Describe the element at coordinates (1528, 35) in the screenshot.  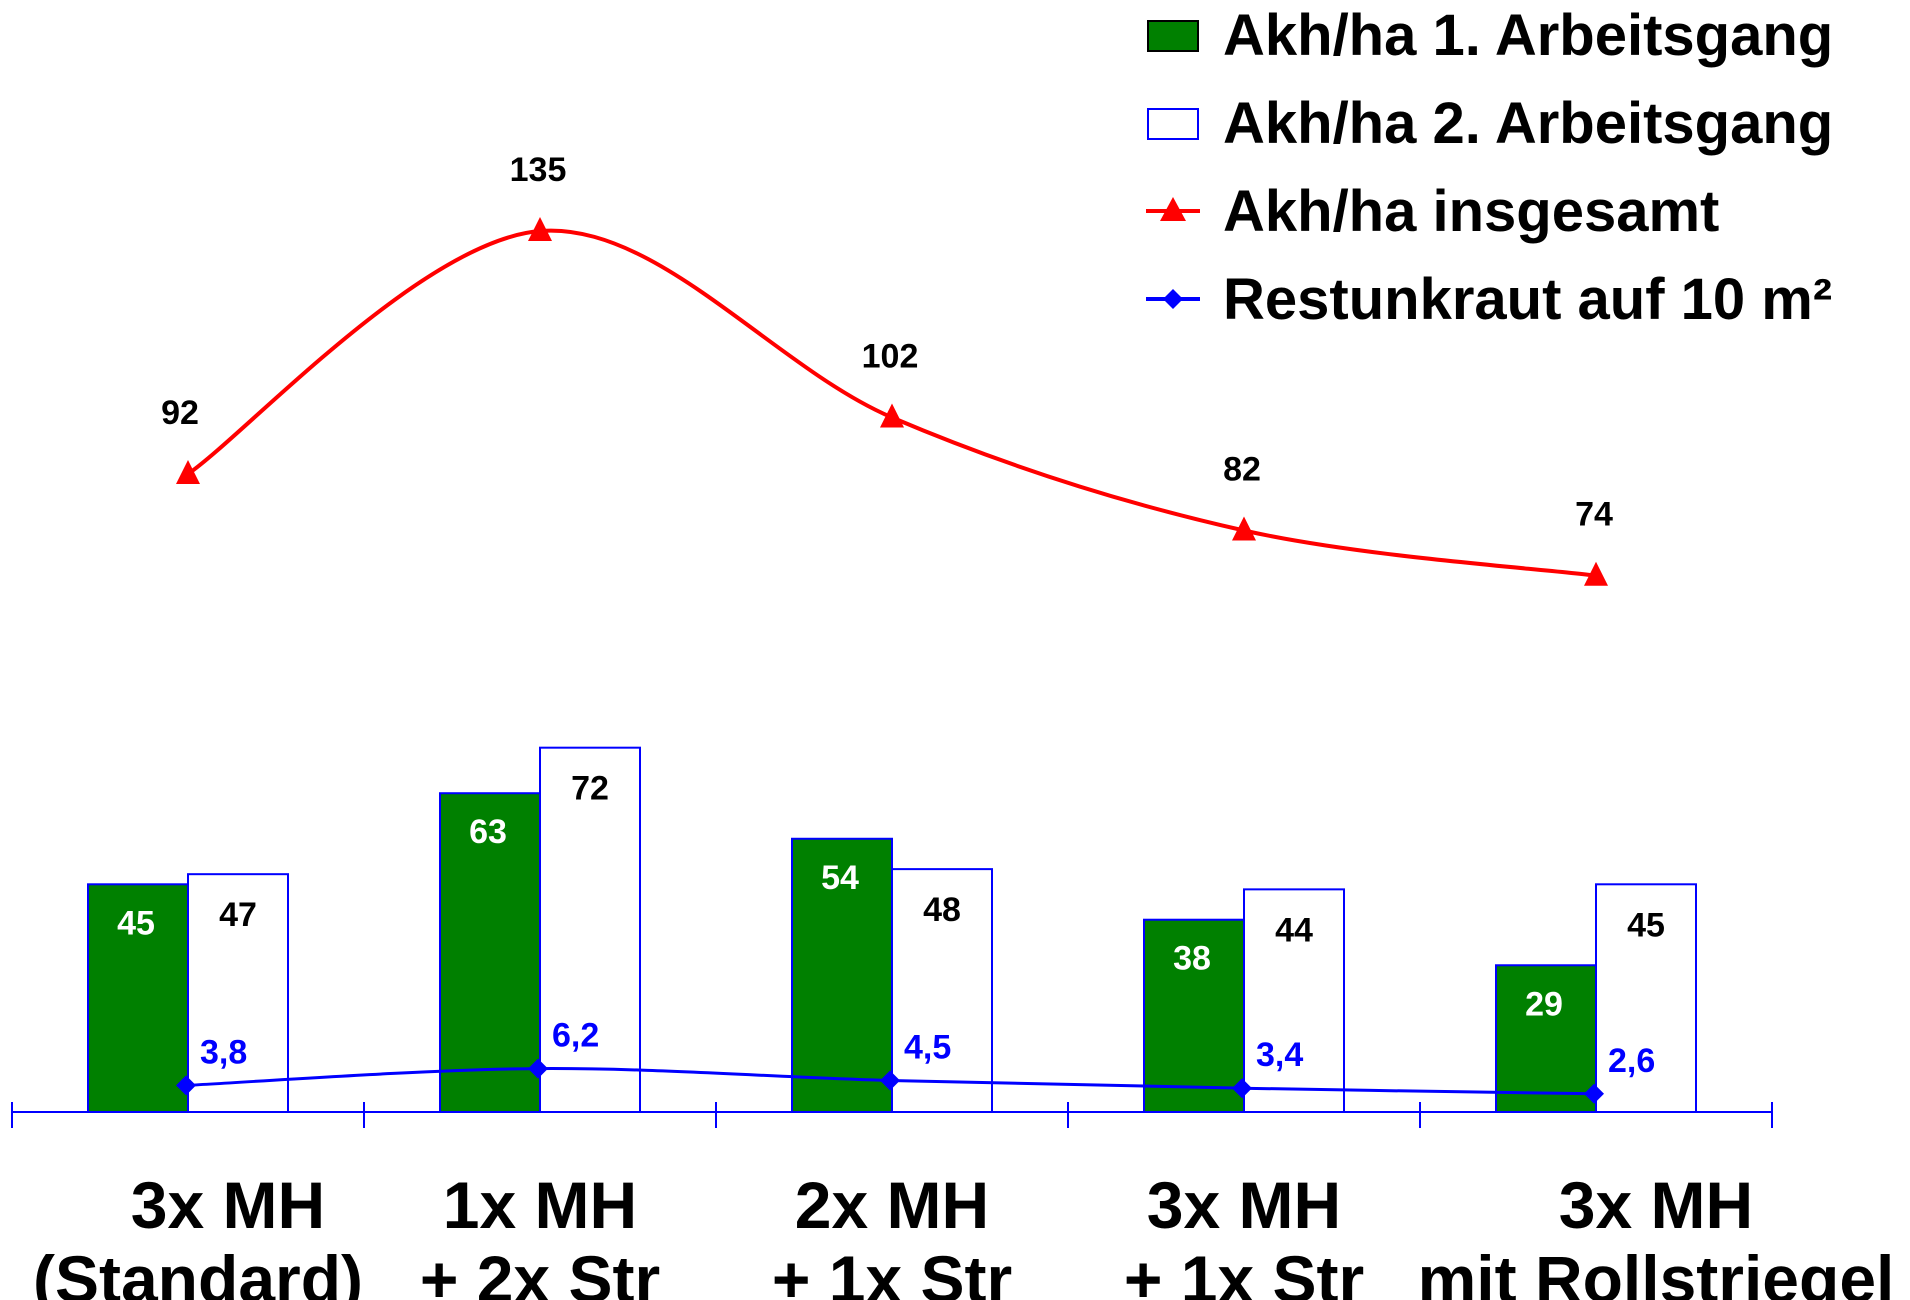
I see `legend-label-0: Akh/ha 1. Arbeitsgang` at that location.